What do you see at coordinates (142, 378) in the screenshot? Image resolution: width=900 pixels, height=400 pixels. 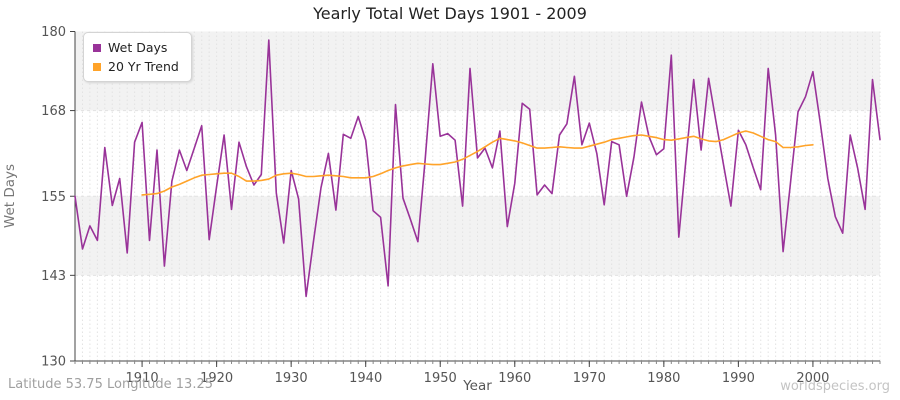 I see `svg-text: 1910` at bounding box center [142, 378].